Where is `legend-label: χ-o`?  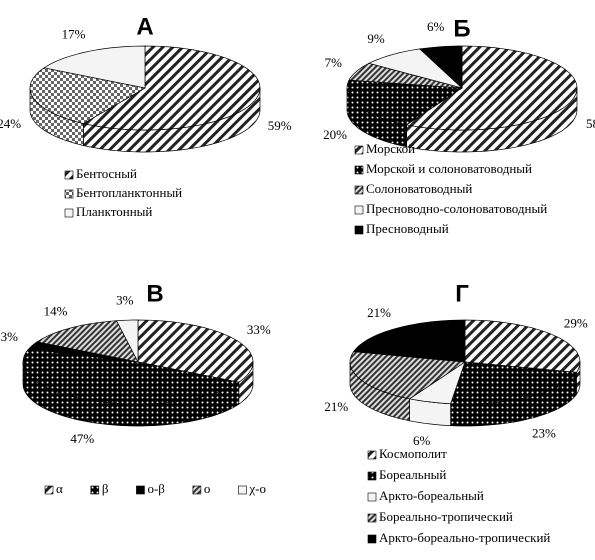 legend-label: χ-o is located at coordinates (257, 488).